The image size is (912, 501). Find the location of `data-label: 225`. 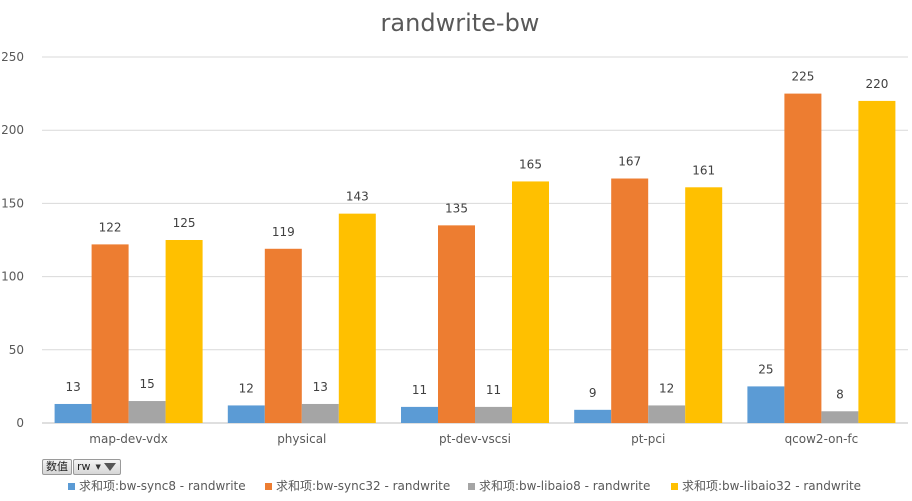

data-label: 225 is located at coordinates (802, 77).